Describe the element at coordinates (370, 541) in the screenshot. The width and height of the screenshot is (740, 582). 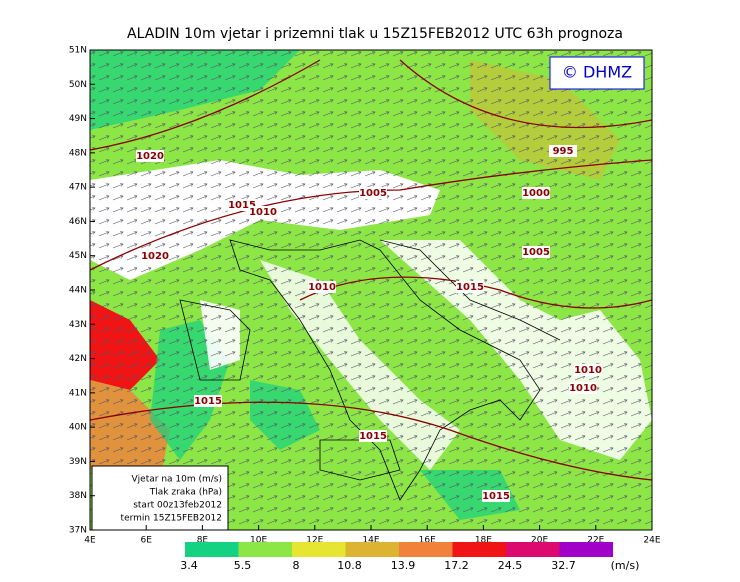
I see `lon-label: 14E` at that location.